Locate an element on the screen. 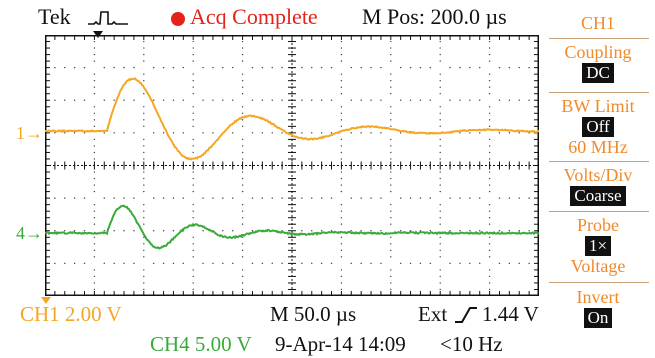 The width and height of the screenshot is (655, 358). bw-limit-extra: 60 MHz is located at coordinates (598, 147).